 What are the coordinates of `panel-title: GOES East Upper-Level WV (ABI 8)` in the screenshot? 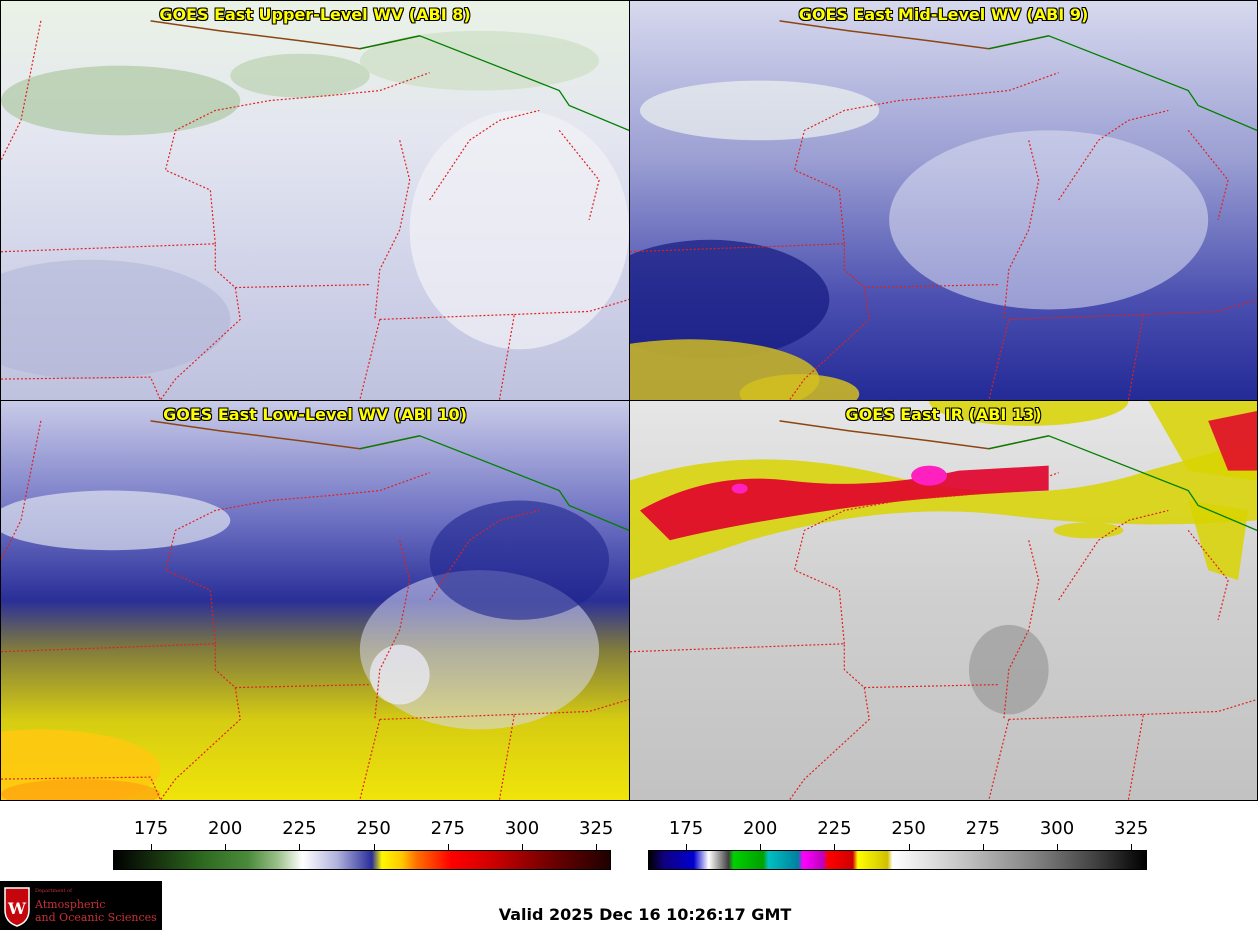 It's located at (315, 14).